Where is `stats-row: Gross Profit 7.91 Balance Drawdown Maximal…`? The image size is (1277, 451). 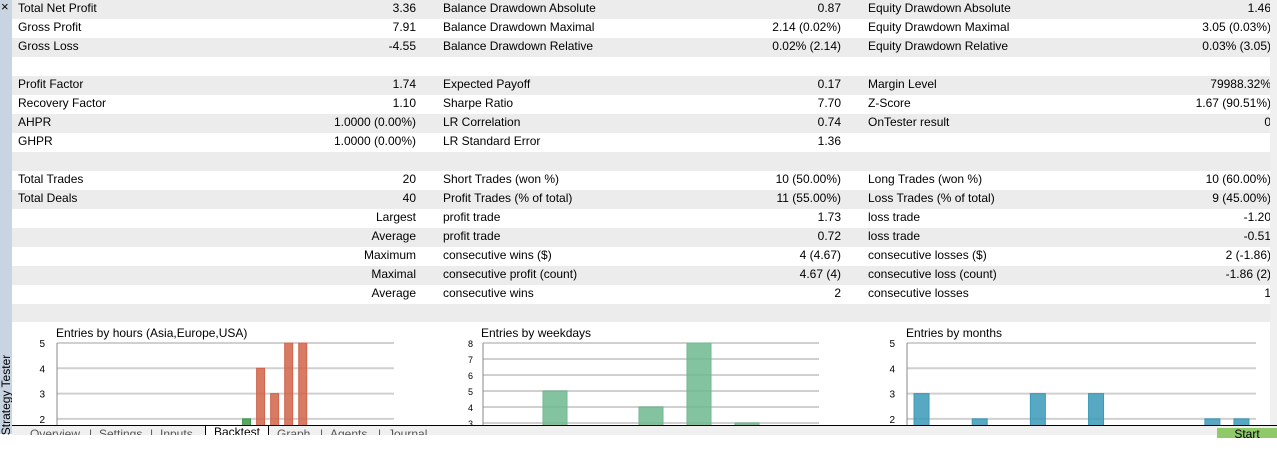
stats-row: Gross Profit 7.91 Balance Drawdown Maximal… is located at coordinates (644, 28).